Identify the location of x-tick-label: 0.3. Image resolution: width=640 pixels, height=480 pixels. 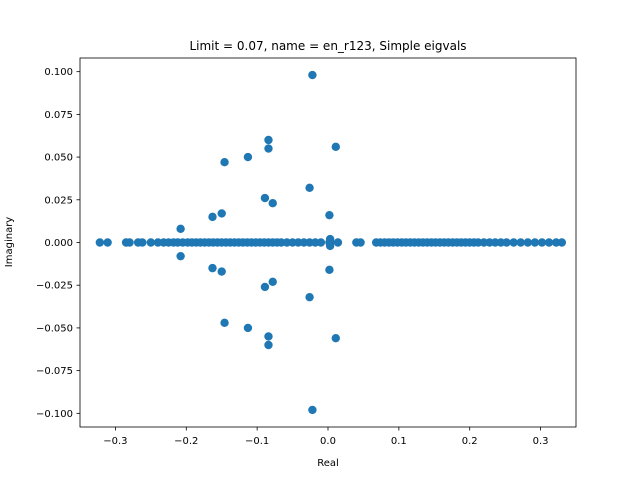
(541, 441).